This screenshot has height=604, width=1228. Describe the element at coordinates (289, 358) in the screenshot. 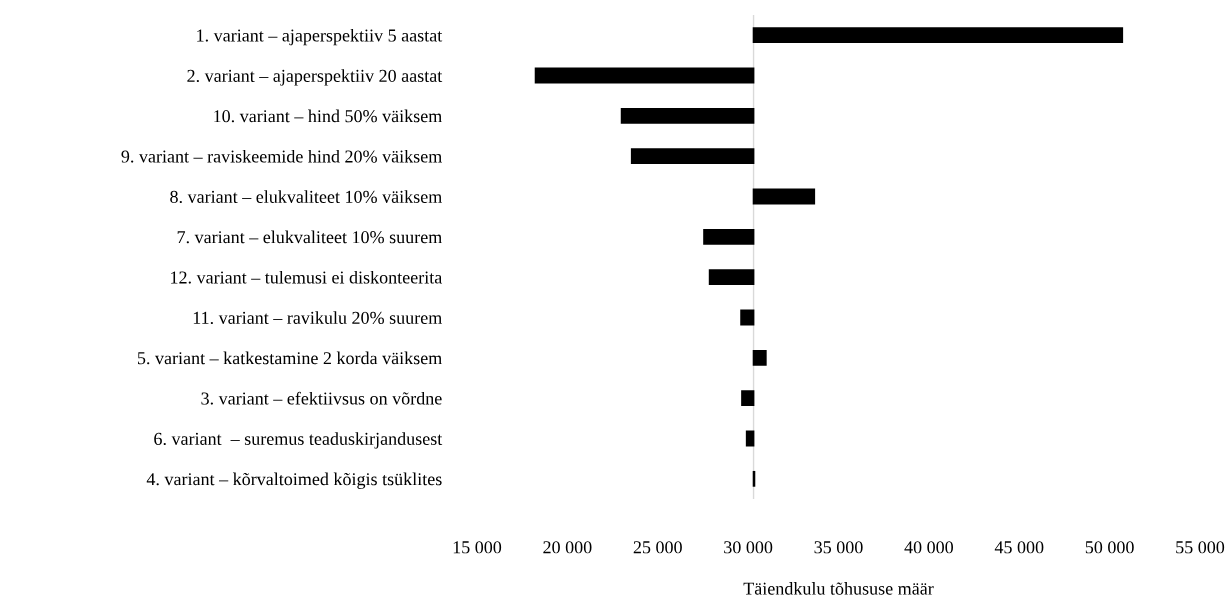

I see `y-tick-label: 5. variant – katkestamine 2 korda väiksem` at that location.